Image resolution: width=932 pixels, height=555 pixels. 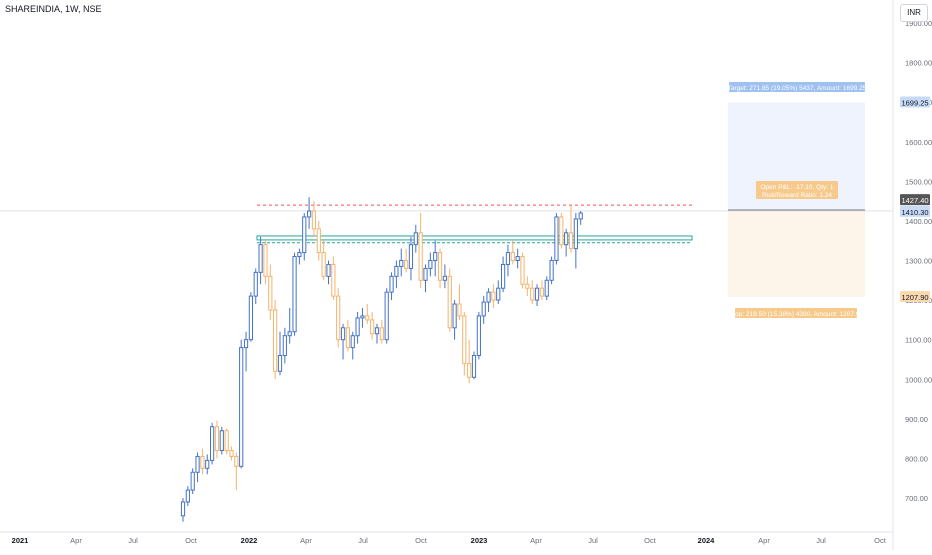 What do you see at coordinates (918, 221) in the screenshot?
I see `y-tick-label: 1400.00` at bounding box center [918, 221].